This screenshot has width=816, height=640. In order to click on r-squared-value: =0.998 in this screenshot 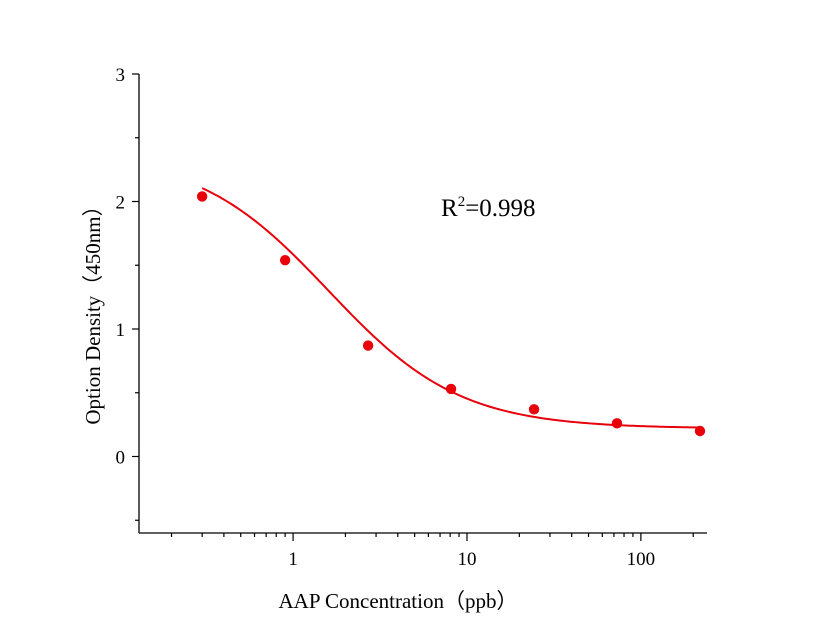, I will do `click(500, 208)`.